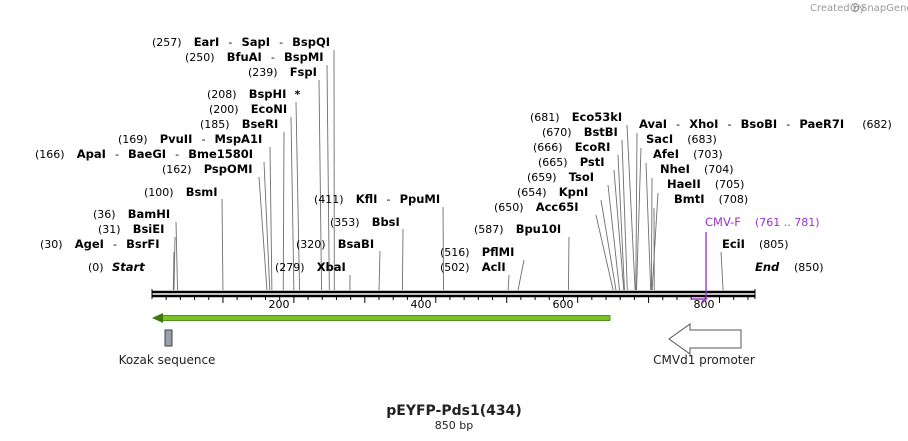  I want to click on site-label-haeII: HaeII (705), so click(705, 182).